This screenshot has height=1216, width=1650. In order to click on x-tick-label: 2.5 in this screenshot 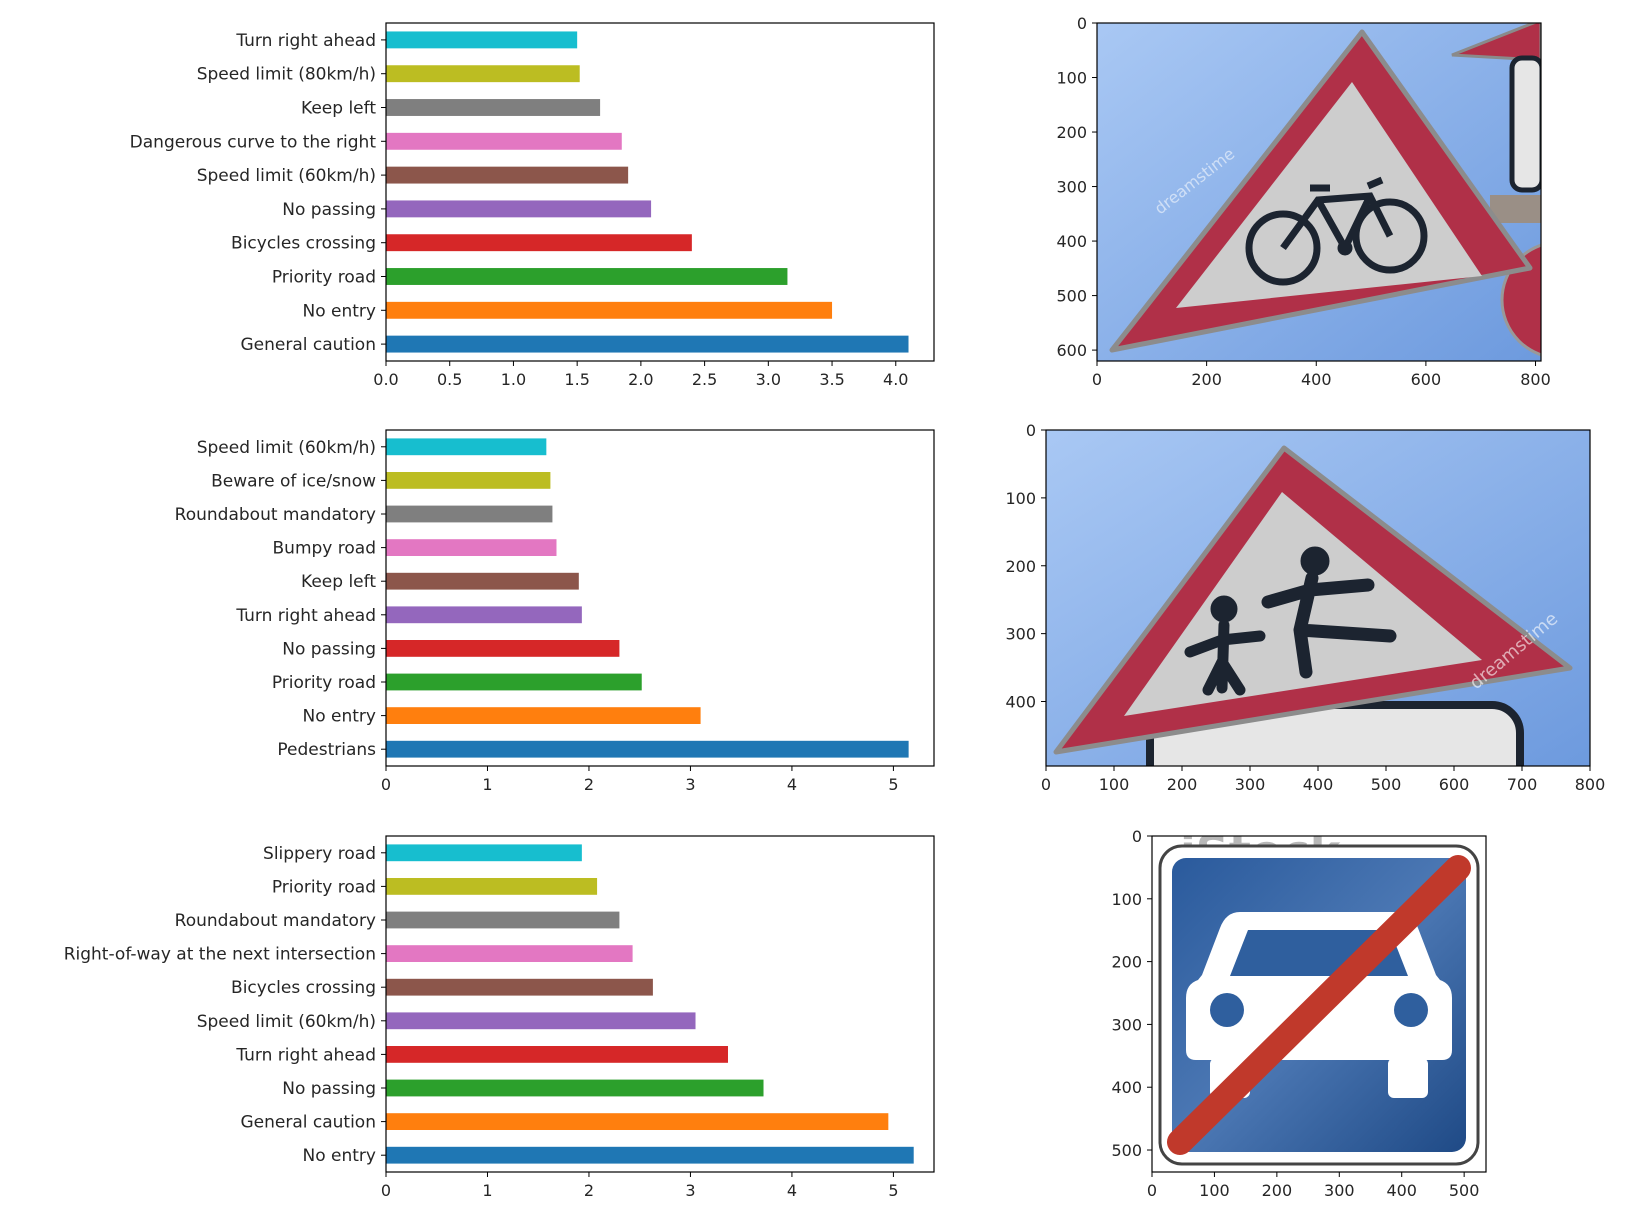, I will do `click(704, 379)`.